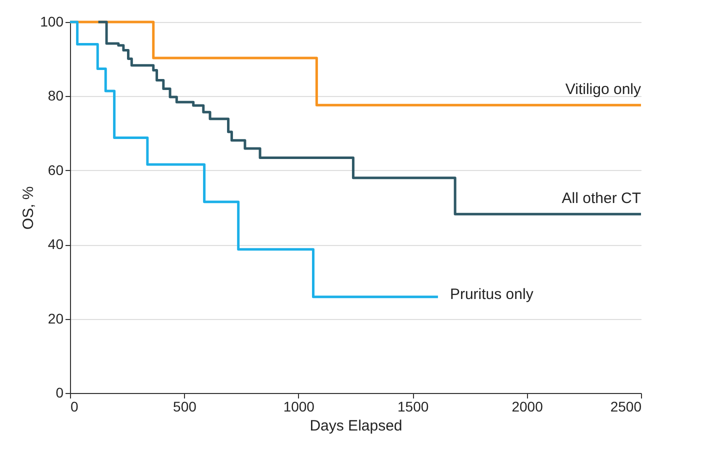 The width and height of the screenshot is (702, 461). What do you see at coordinates (185, 406) in the screenshot?
I see `x-tick-label: 500` at bounding box center [185, 406].